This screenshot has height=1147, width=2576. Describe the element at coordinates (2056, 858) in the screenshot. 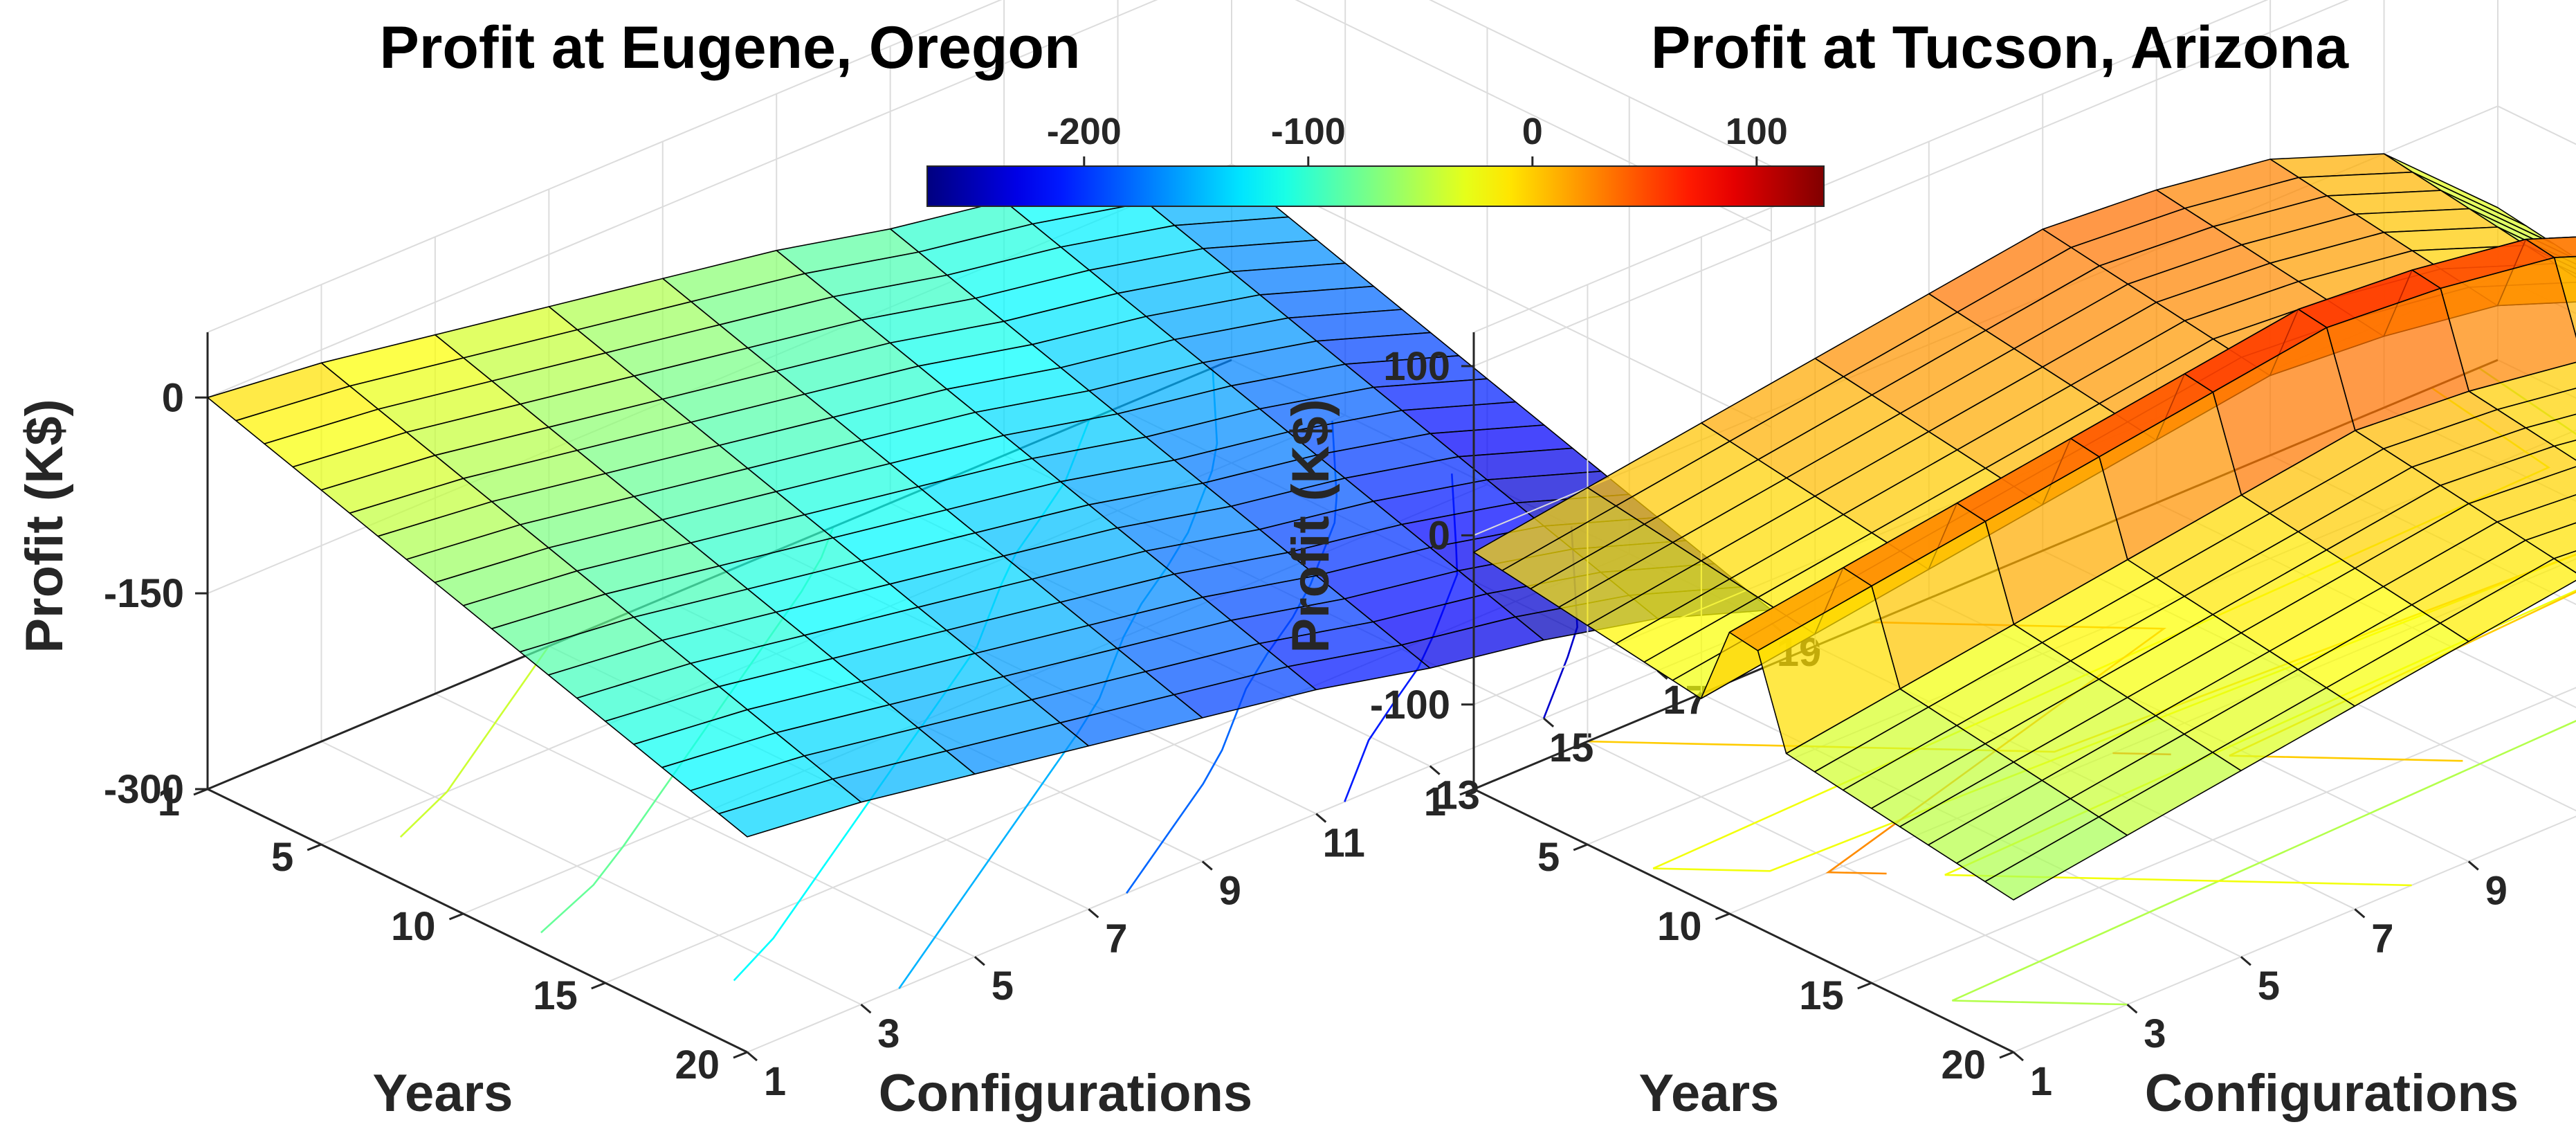

I see `tucson-surface-patch` at that location.